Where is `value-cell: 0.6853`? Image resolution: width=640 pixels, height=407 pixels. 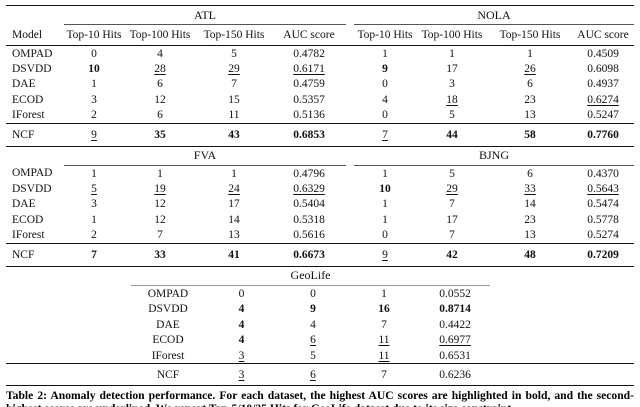 value-cell: 0.6853 is located at coordinates (309, 134).